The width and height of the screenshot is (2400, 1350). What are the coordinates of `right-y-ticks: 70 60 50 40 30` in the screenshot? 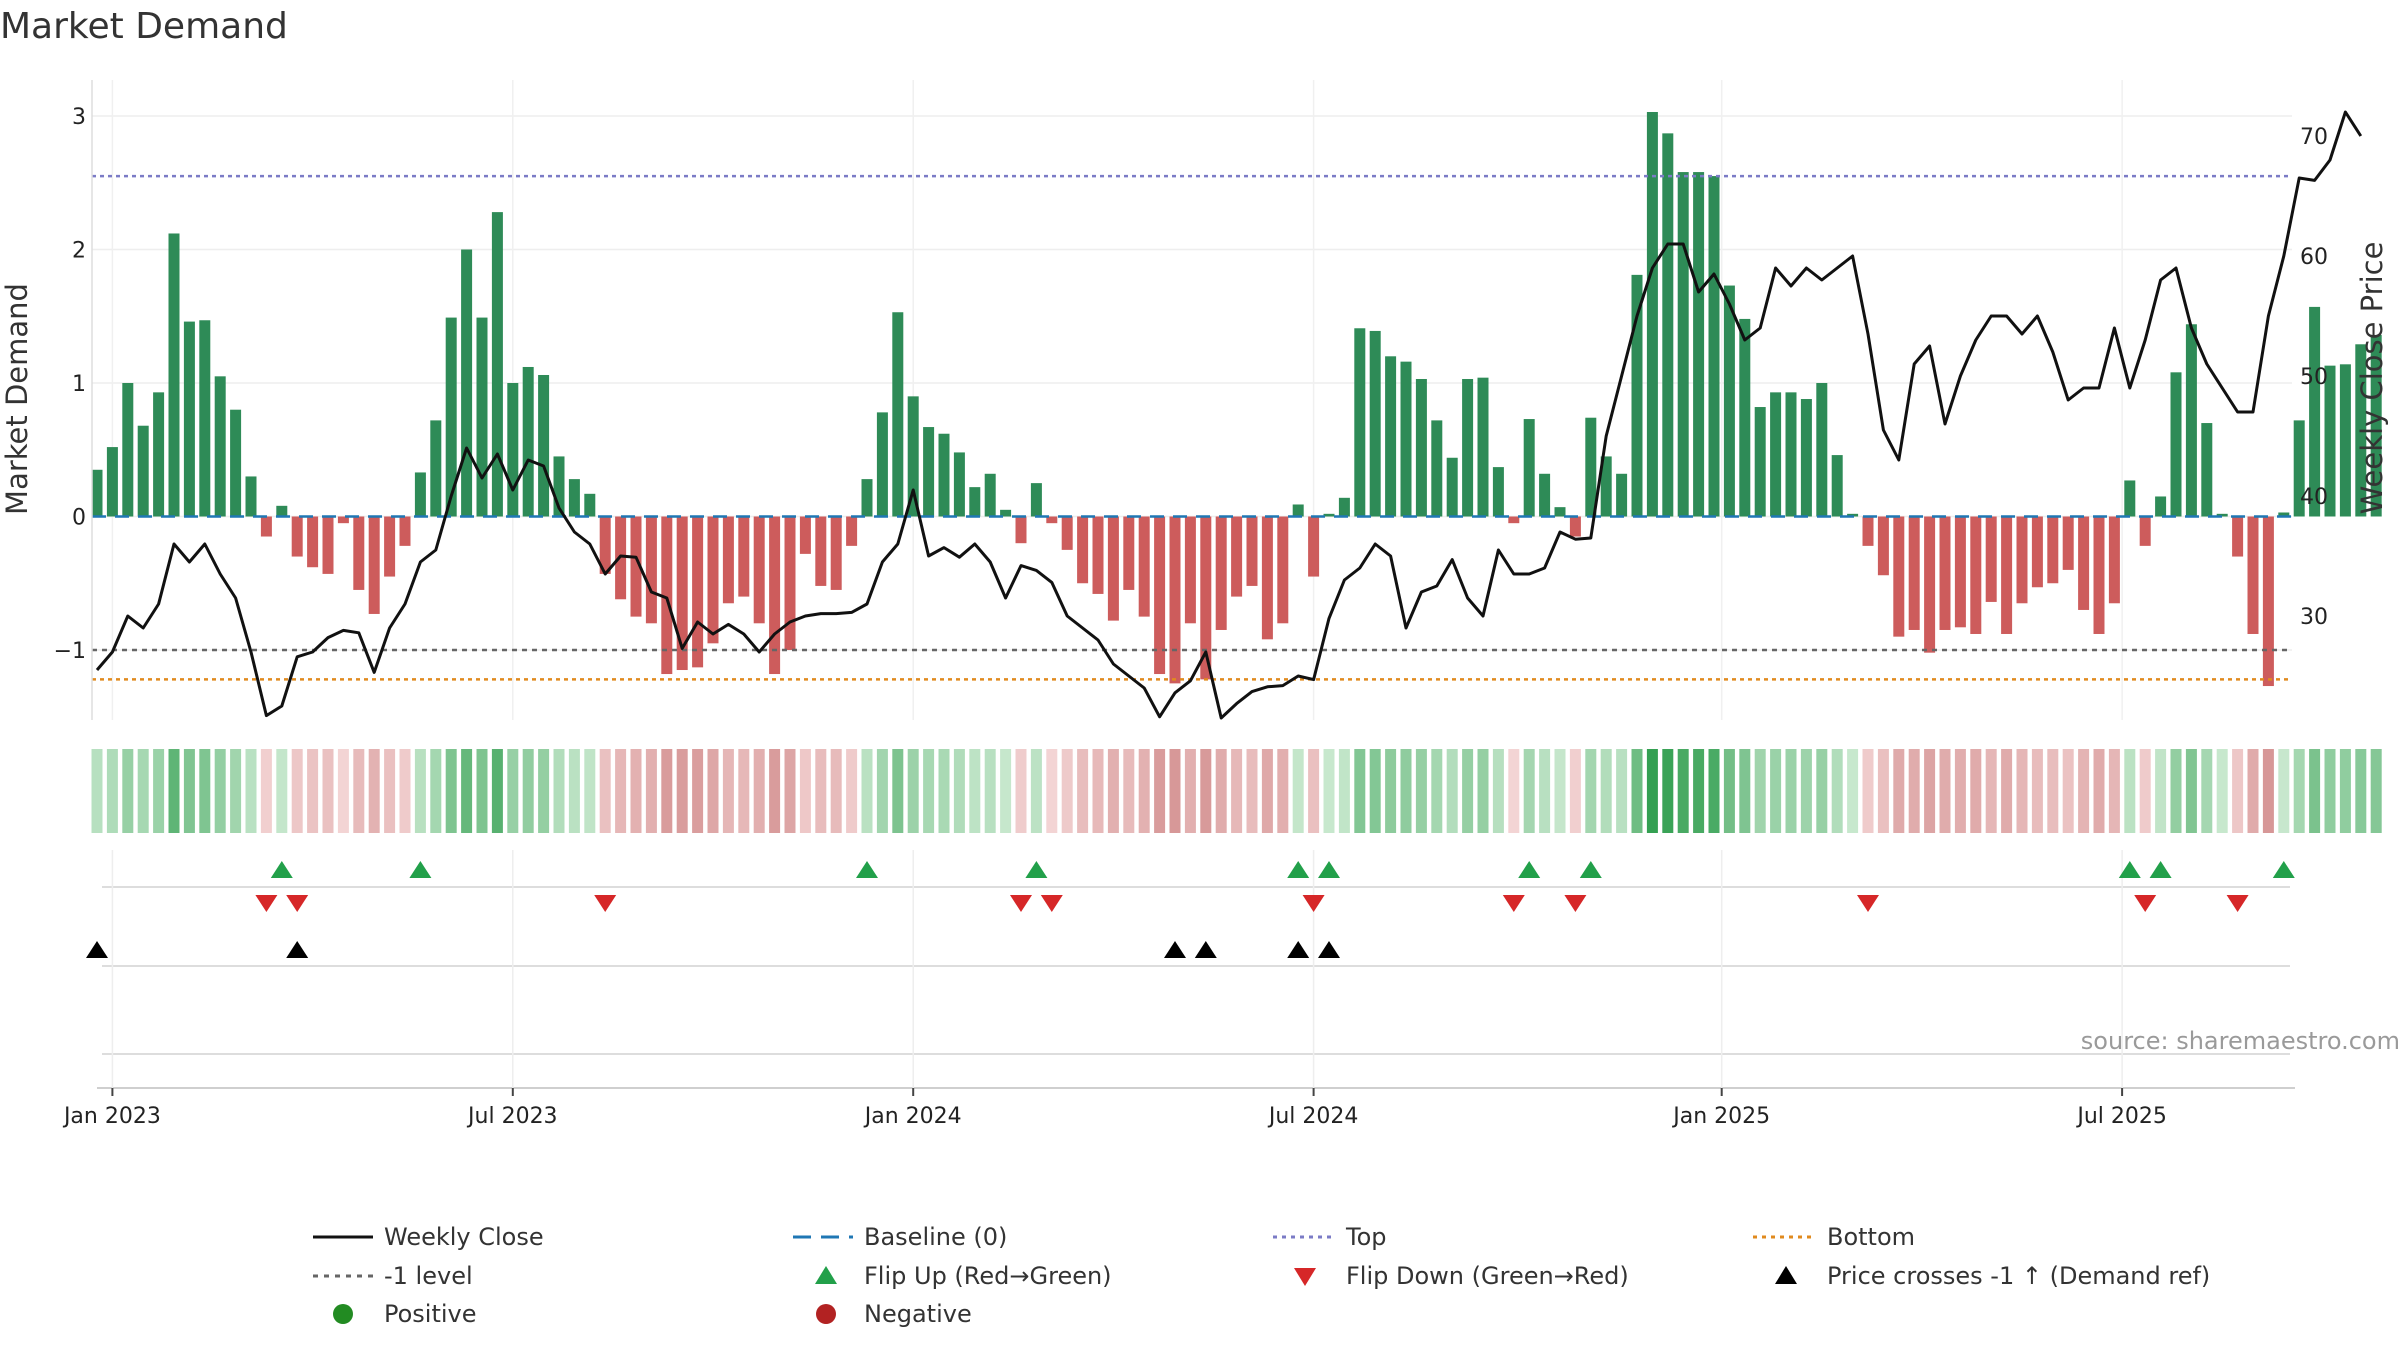 It's located at (2314, 377).